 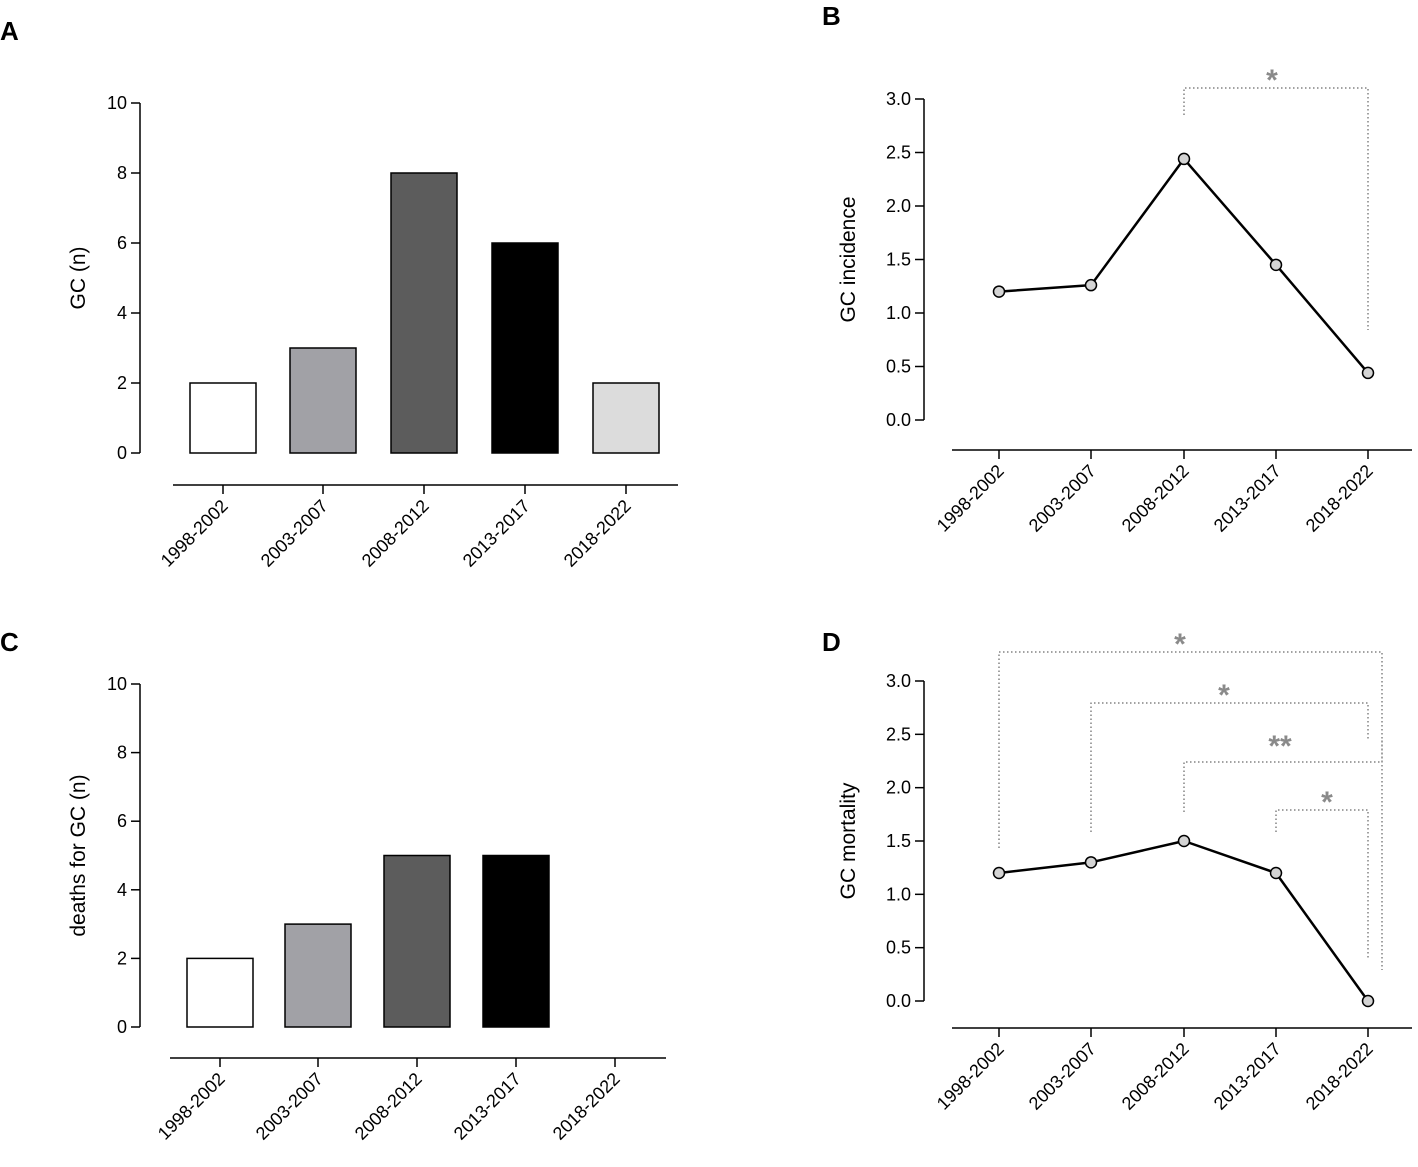 What do you see at coordinates (848, 259) in the screenshot?
I see `y-axis-label: GC incidence` at bounding box center [848, 259].